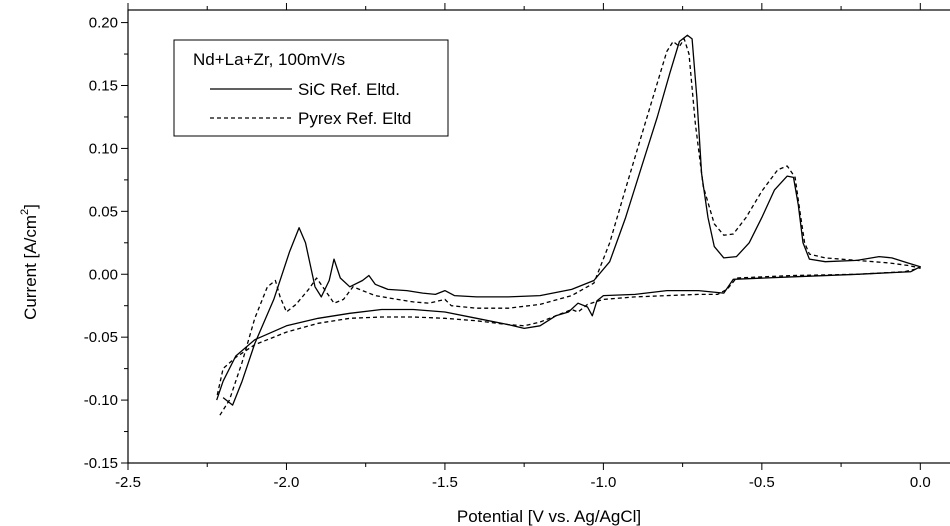  I want to click on legend-label-pyrex: Pyrex Ref. Eltd, so click(354, 118).